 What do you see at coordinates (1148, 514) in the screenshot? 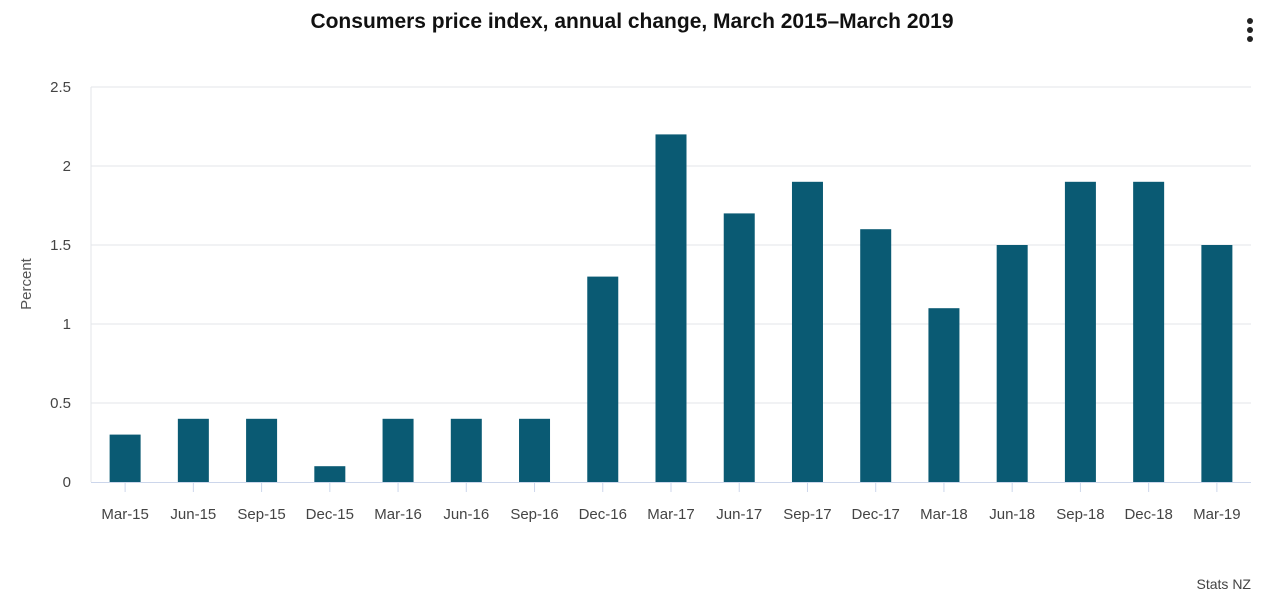
I see `x-tick-label: Dec-18` at bounding box center [1148, 514].